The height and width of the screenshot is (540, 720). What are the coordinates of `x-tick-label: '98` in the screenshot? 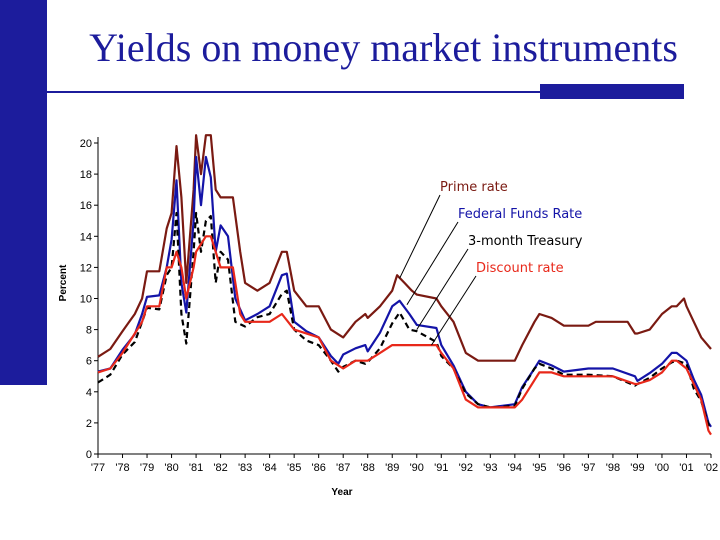 It's located at (613, 468).